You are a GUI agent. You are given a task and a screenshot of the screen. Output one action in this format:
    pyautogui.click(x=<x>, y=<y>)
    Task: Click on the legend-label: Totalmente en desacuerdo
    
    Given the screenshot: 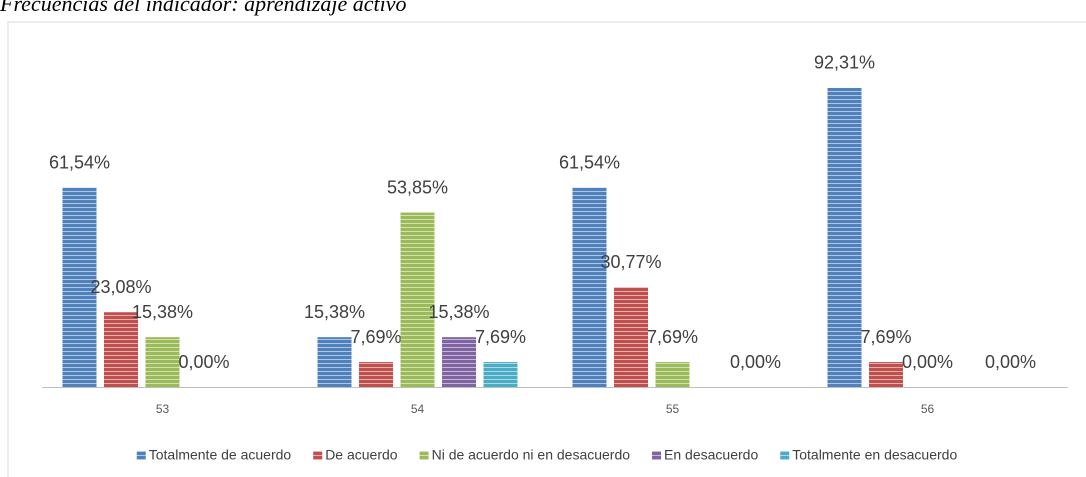 What is the action you would take?
    pyautogui.click(x=874, y=455)
    